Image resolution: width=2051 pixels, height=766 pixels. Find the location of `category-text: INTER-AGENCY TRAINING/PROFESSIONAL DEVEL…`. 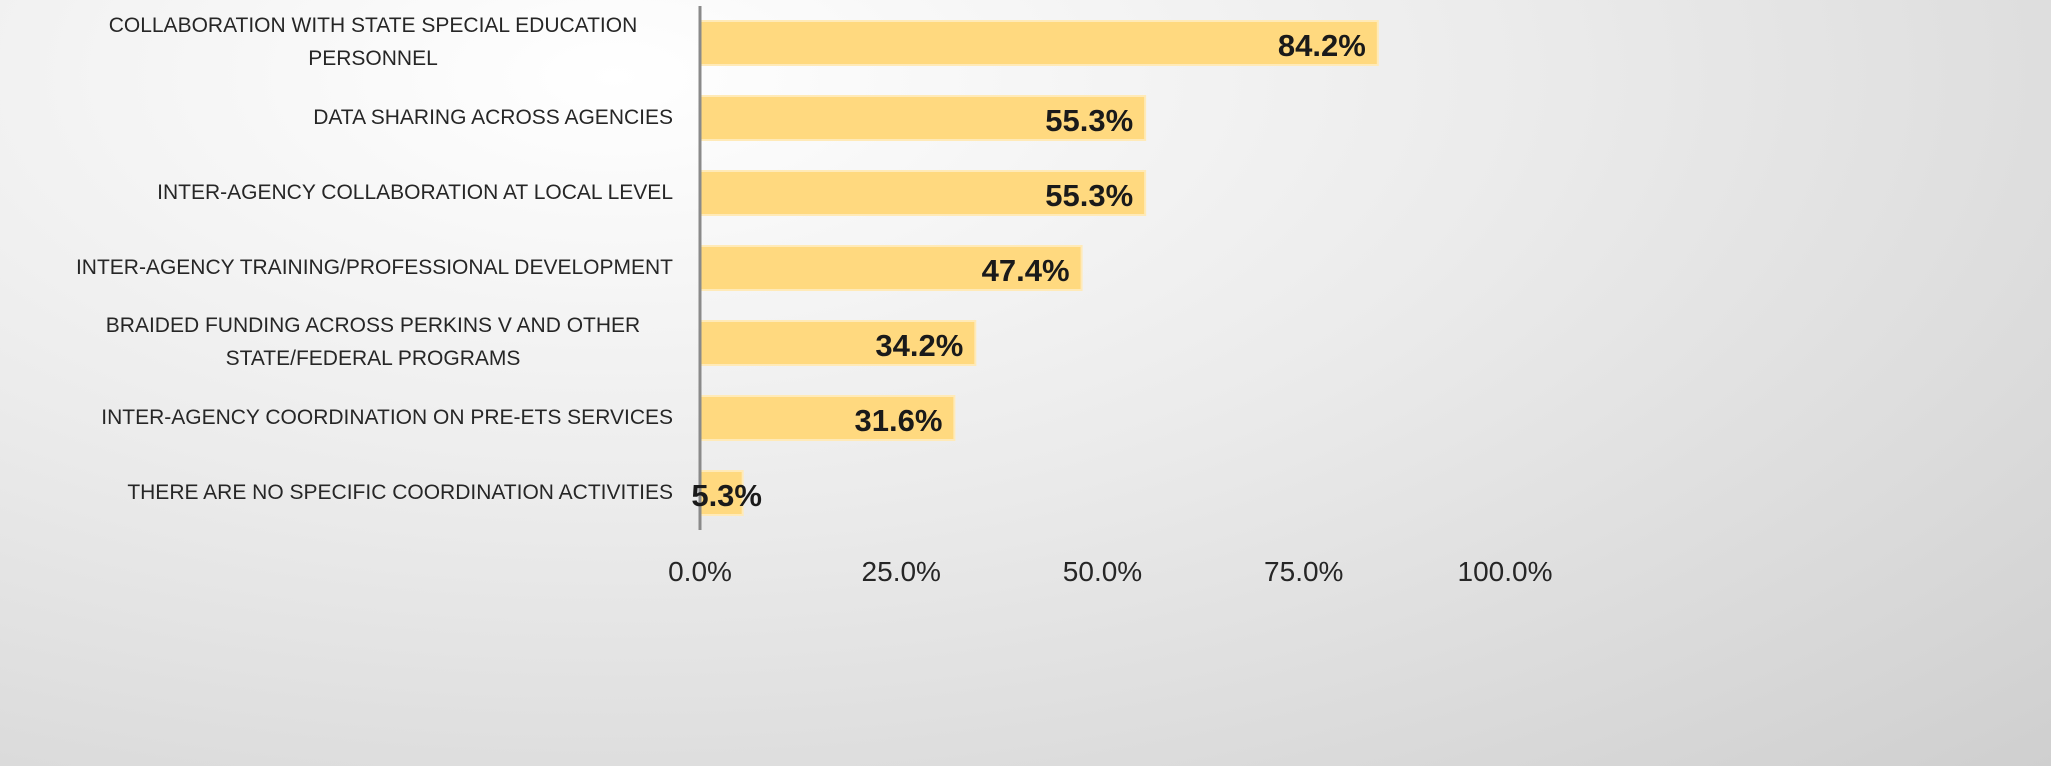

category-text: INTER-AGENCY TRAINING/PROFESSIONAL DEVEL… is located at coordinates (374, 267).